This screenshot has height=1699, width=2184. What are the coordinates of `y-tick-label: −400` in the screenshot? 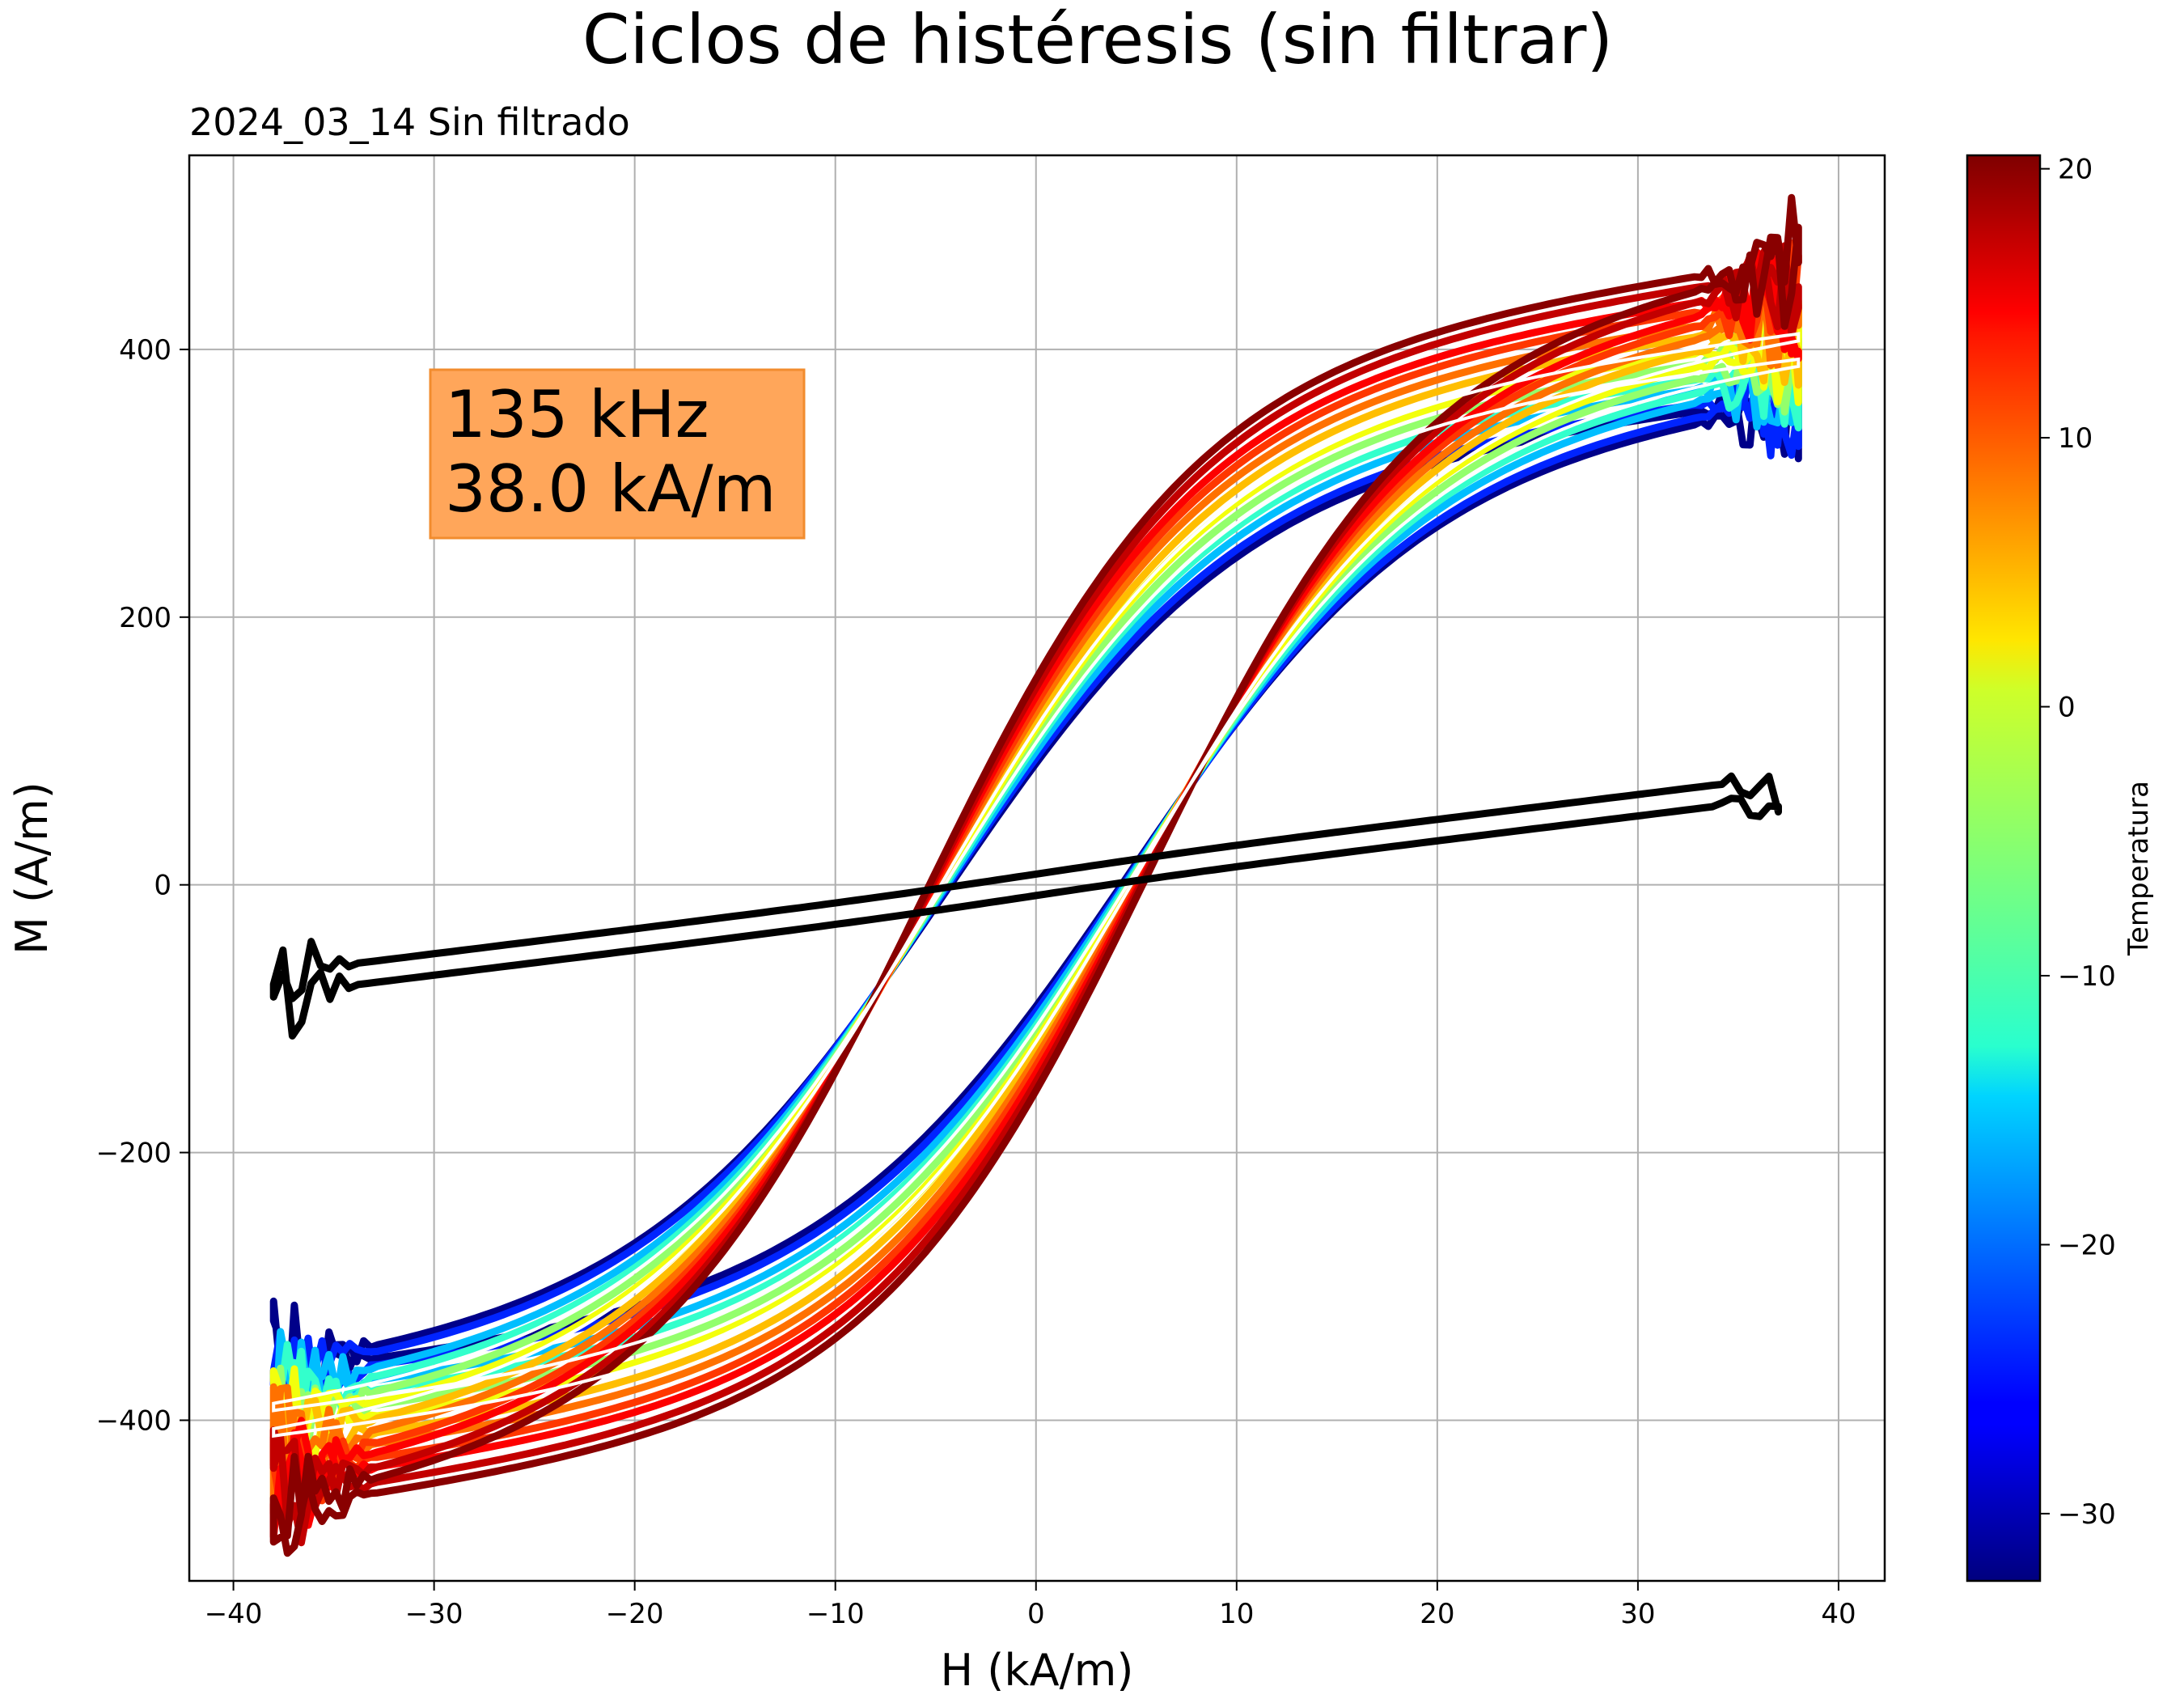 It's located at (133, 1421).